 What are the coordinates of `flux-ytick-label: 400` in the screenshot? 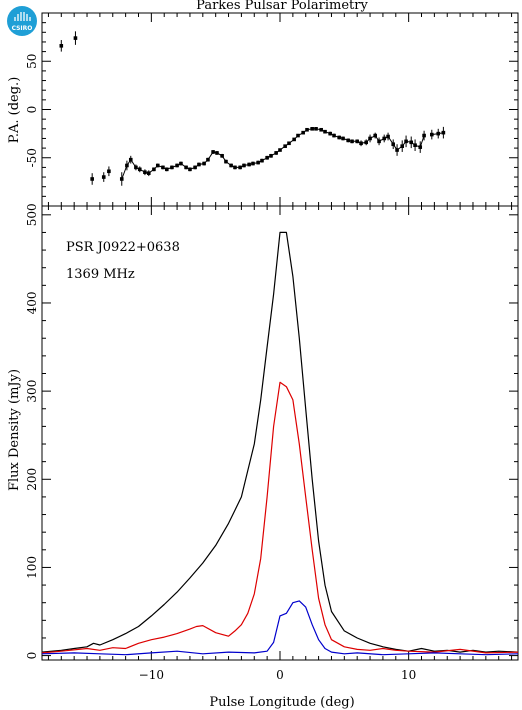 It's located at (32, 303).